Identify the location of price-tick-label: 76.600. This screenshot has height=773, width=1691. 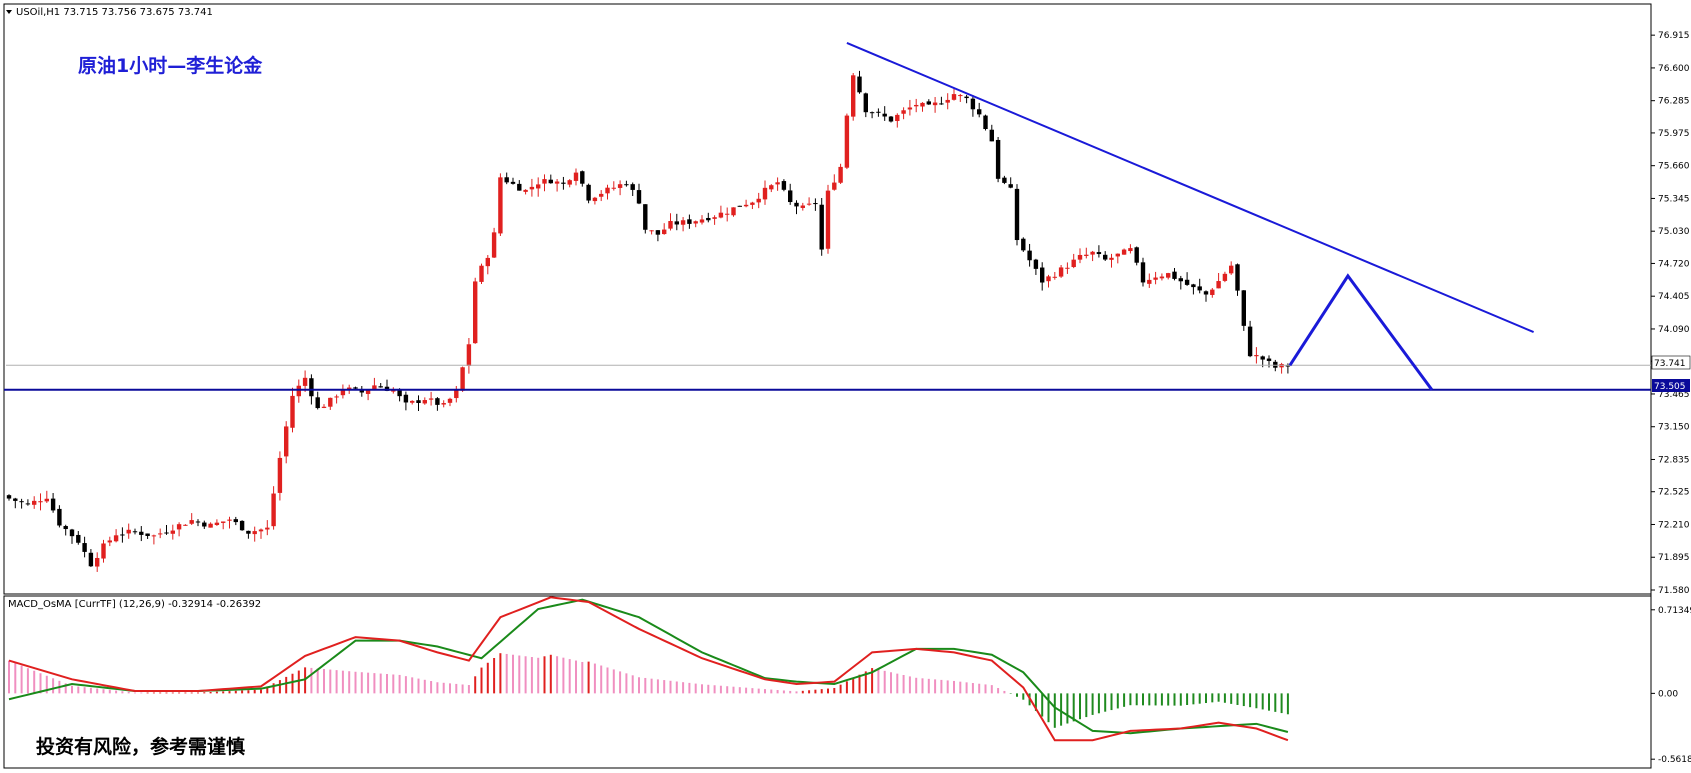
(1674, 69).